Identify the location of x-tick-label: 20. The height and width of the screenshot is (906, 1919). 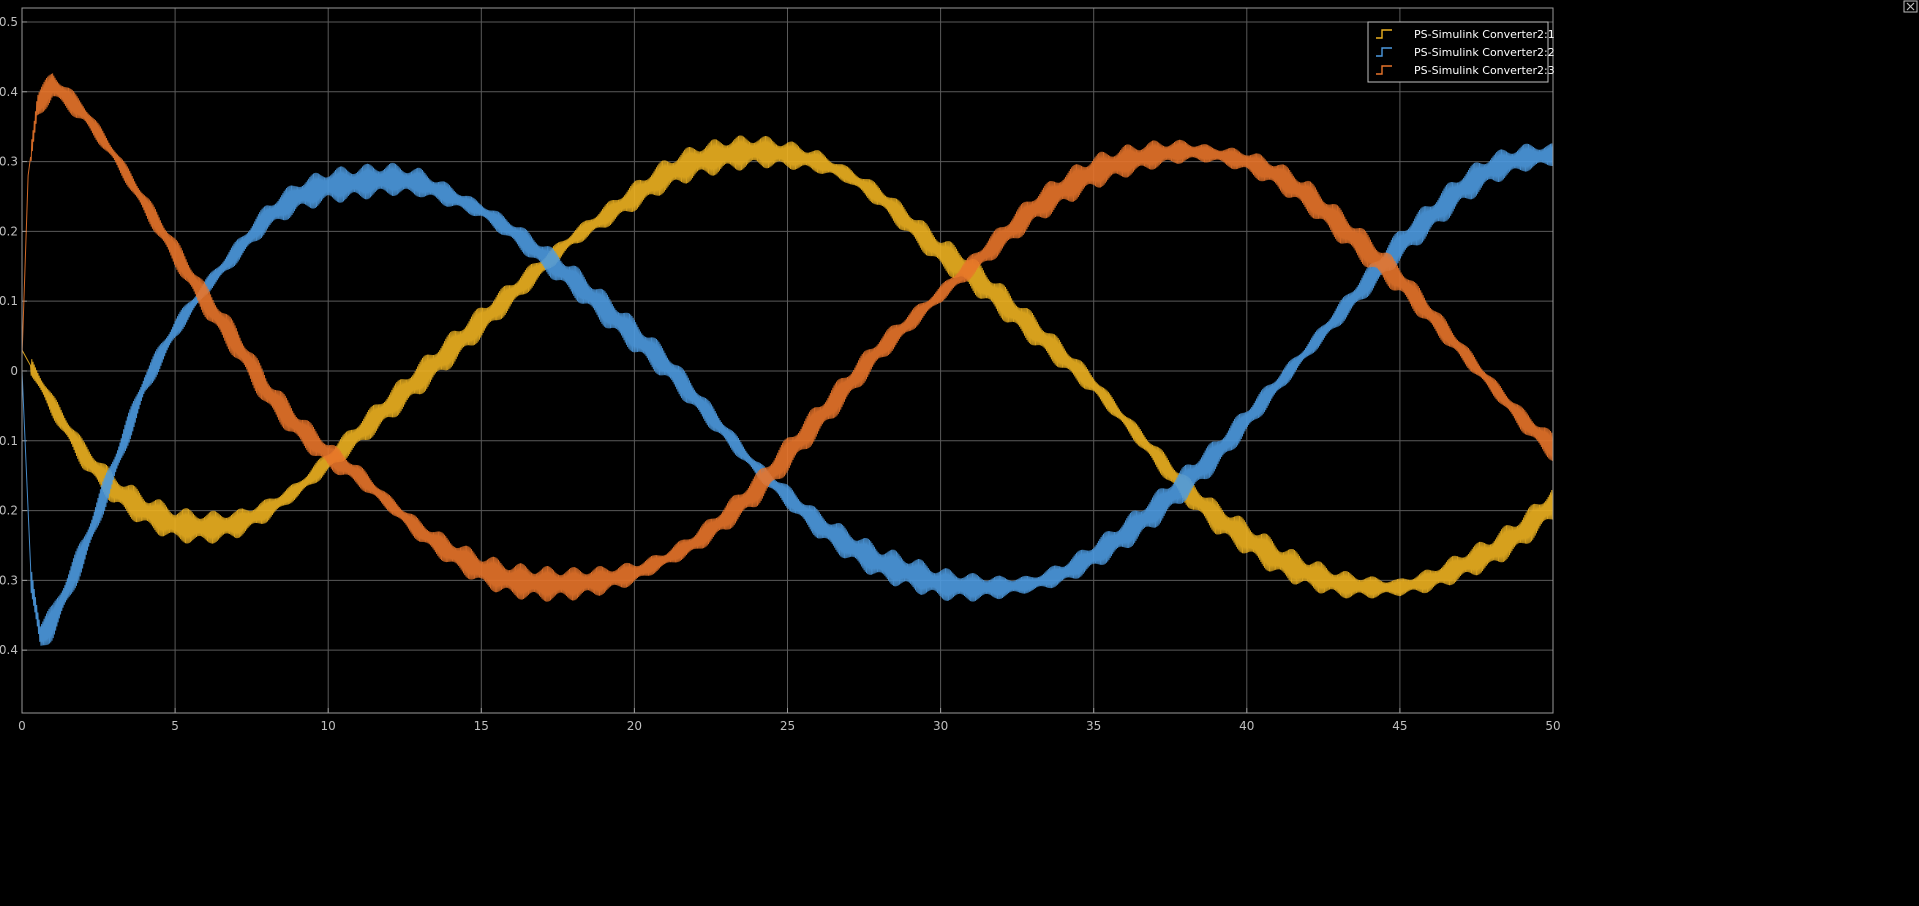
(634, 726).